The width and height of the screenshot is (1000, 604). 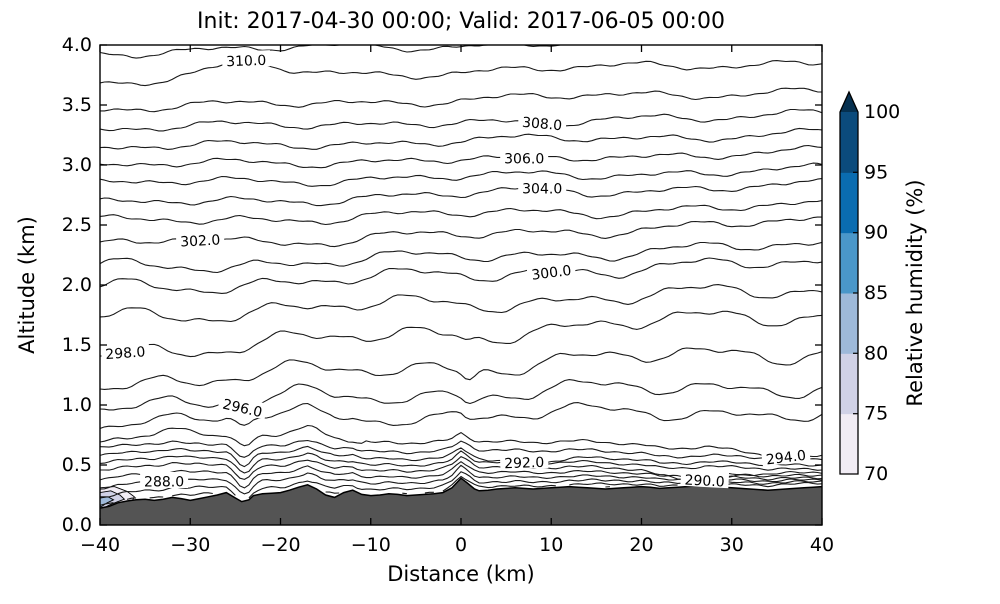 What do you see at coordinates (77, 345) in the screenshot?
I see `y-tick-label: 1.5` at bounding box center [77, 345].